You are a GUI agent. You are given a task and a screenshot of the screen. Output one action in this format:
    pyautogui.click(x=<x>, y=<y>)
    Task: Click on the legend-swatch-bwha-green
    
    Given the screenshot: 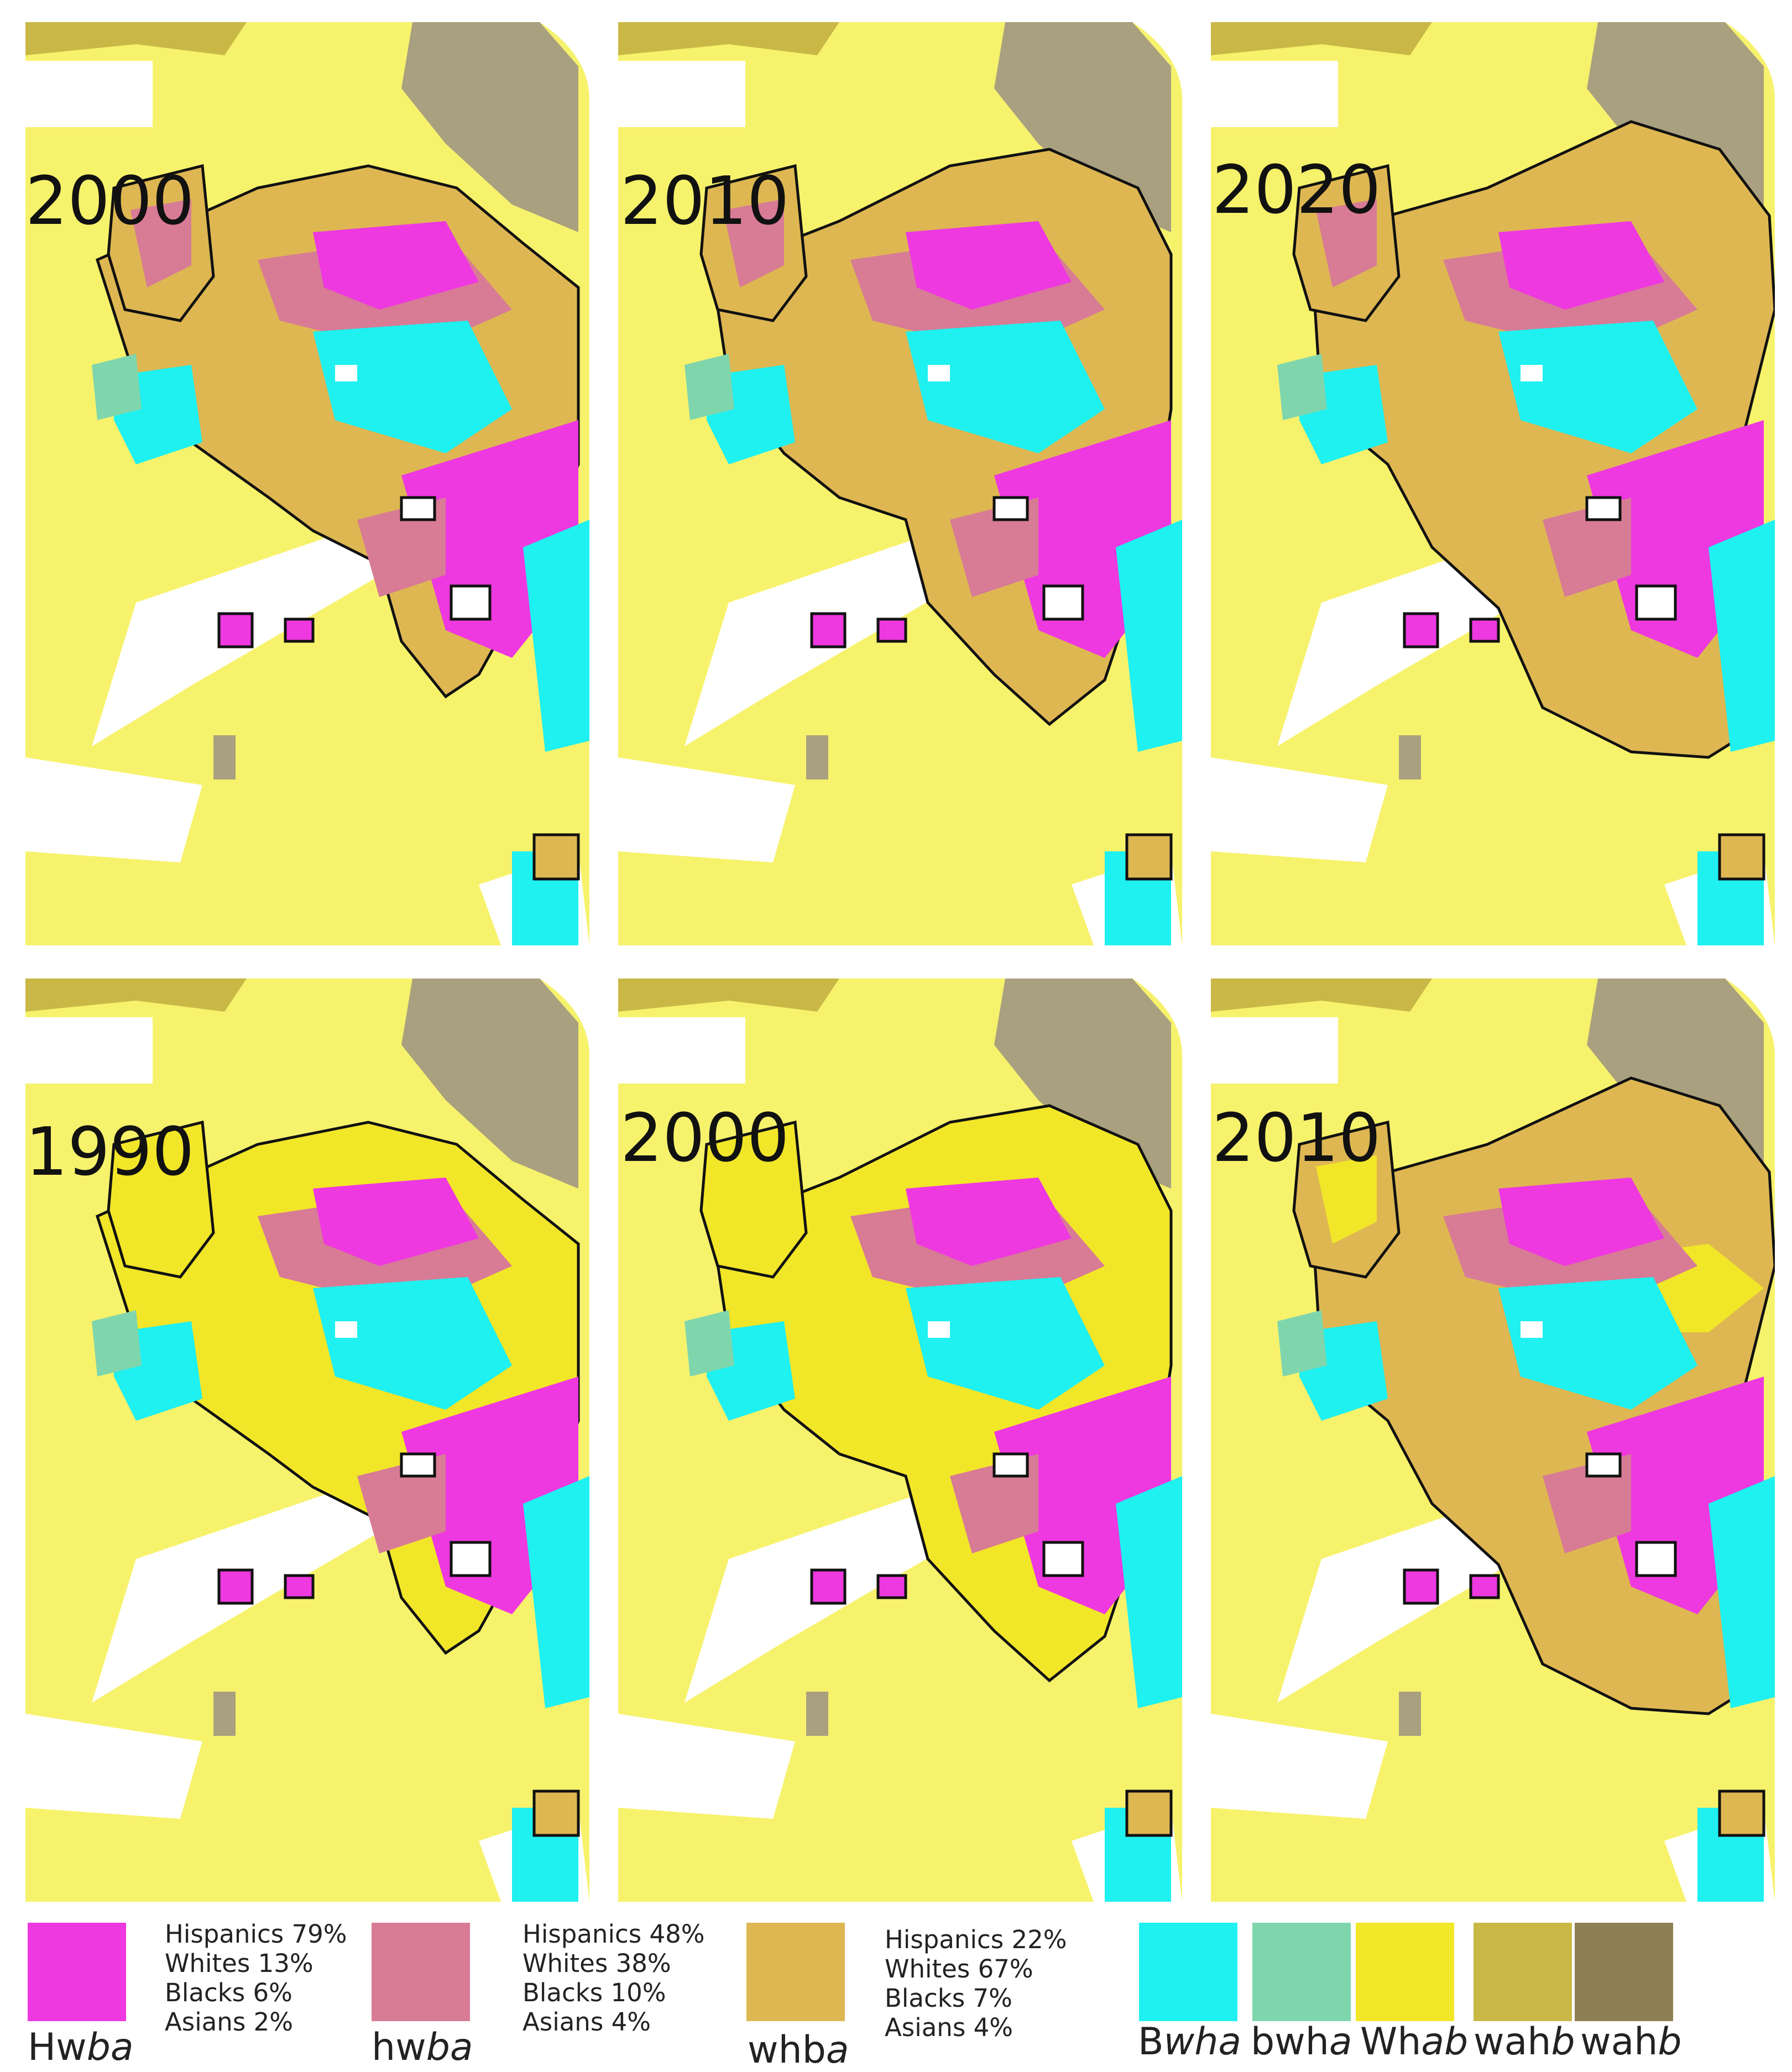 What is the action you would take?
    pyautogui.click(x=1301, y=1972)
    